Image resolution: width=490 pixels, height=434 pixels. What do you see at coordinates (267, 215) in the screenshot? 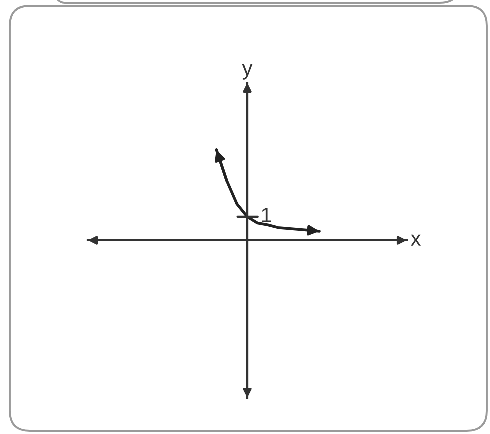
I see `annotation: 1` at bounding box center [267, 215].